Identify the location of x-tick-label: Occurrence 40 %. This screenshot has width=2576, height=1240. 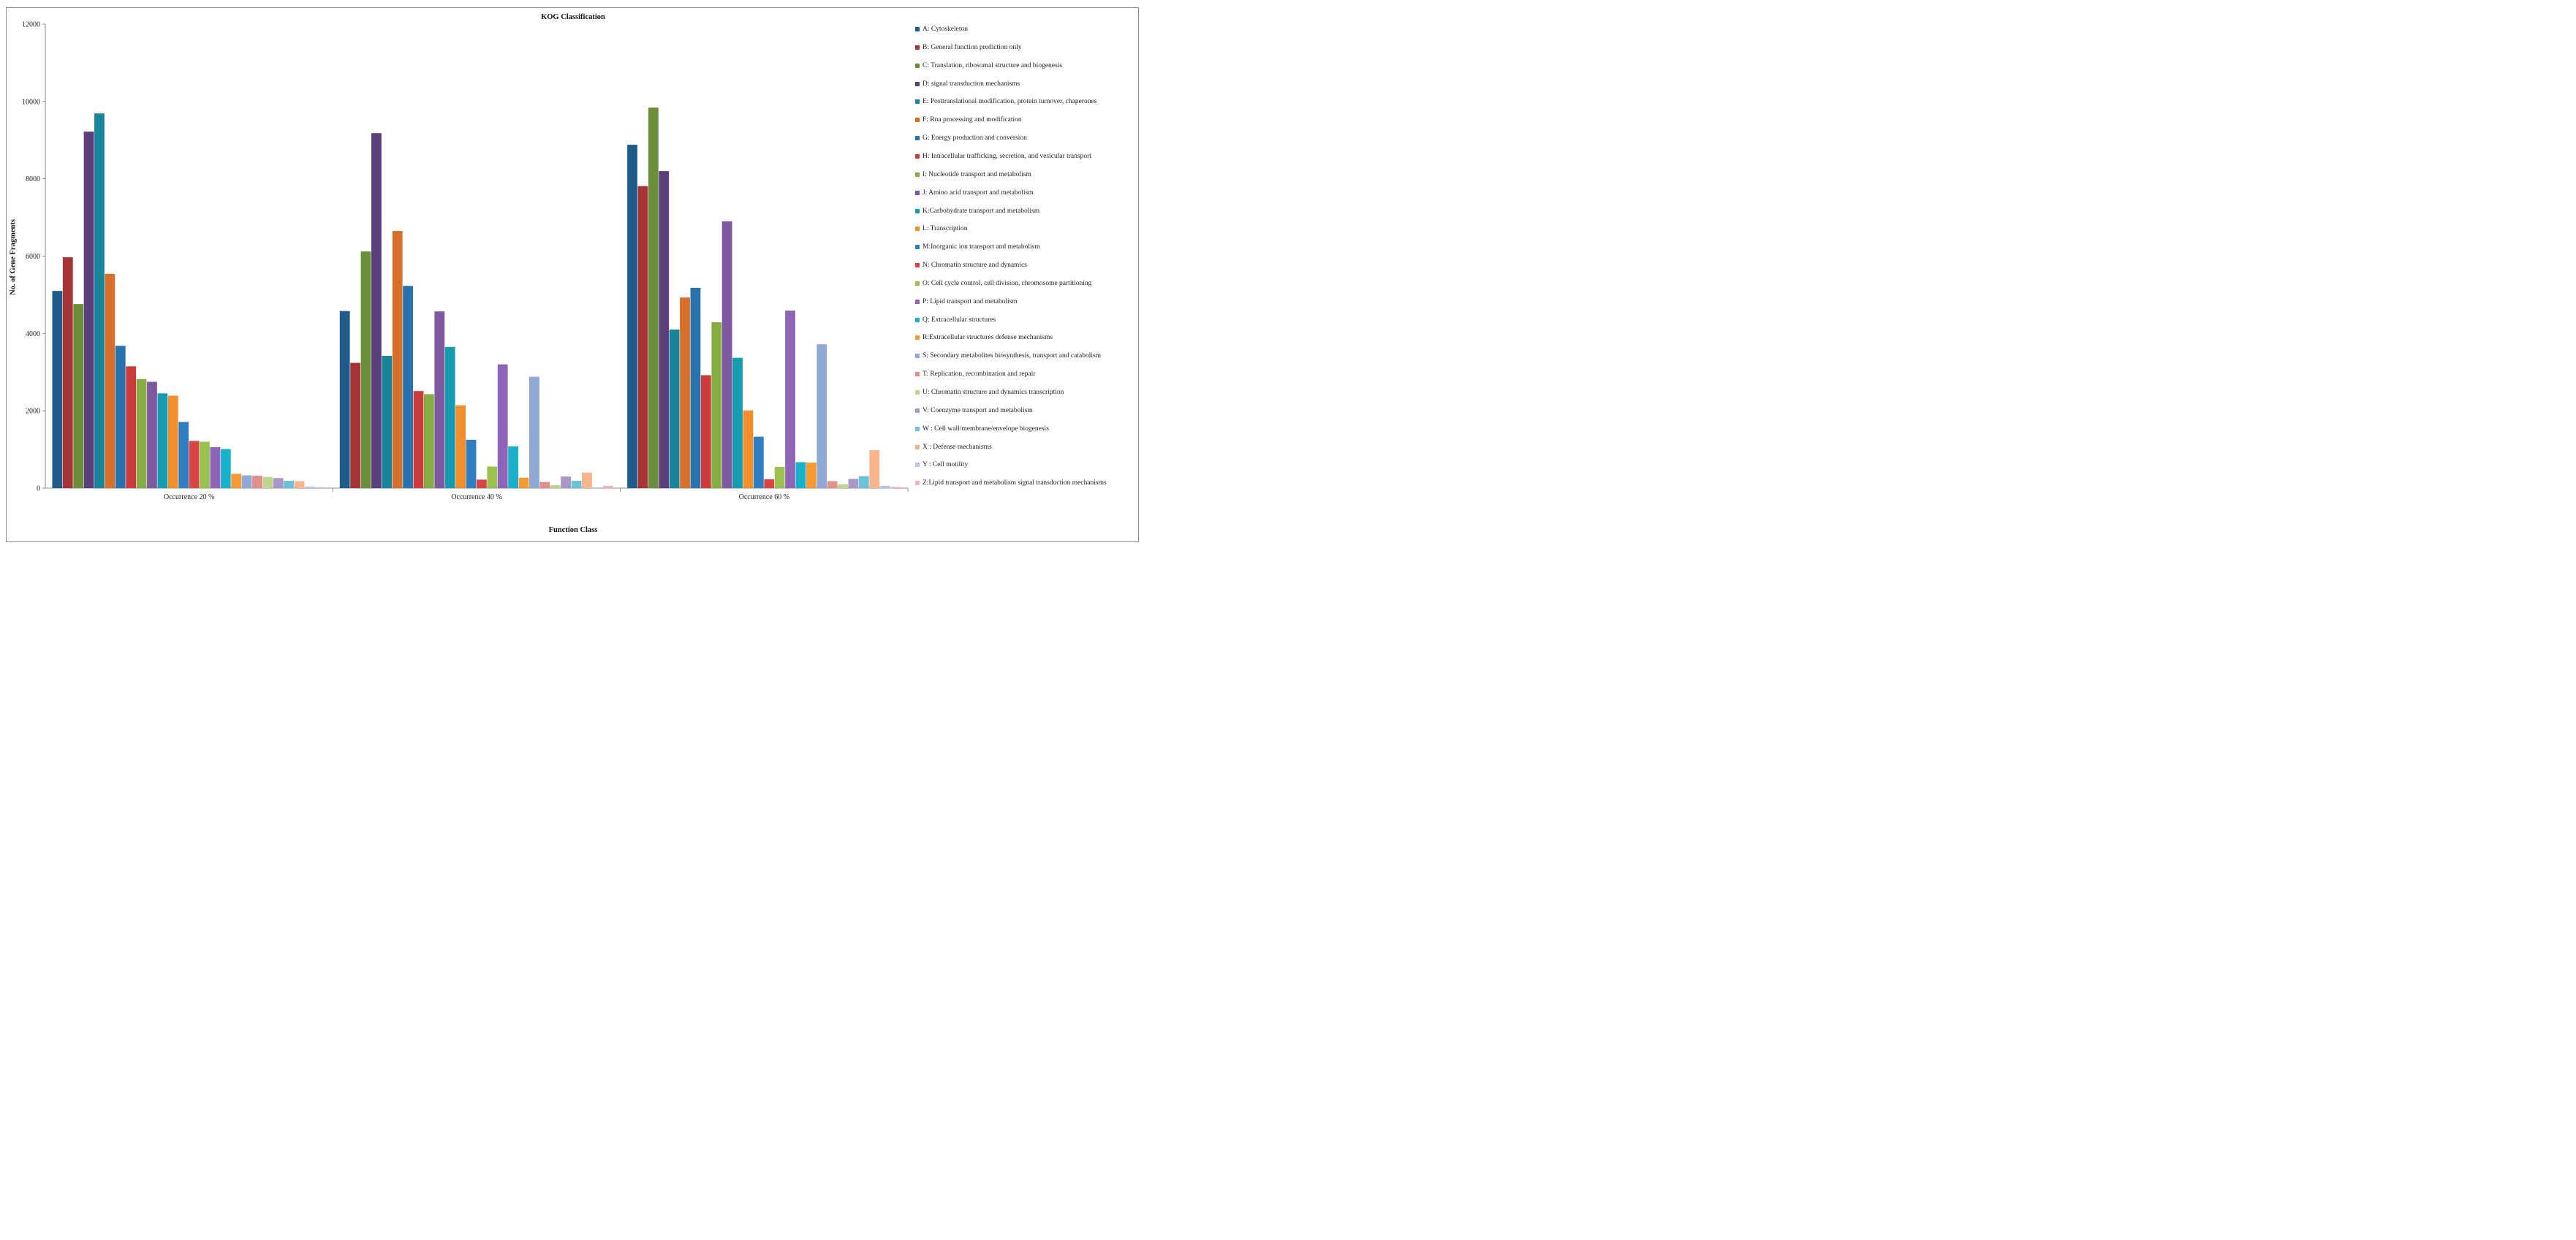
(476, 497).